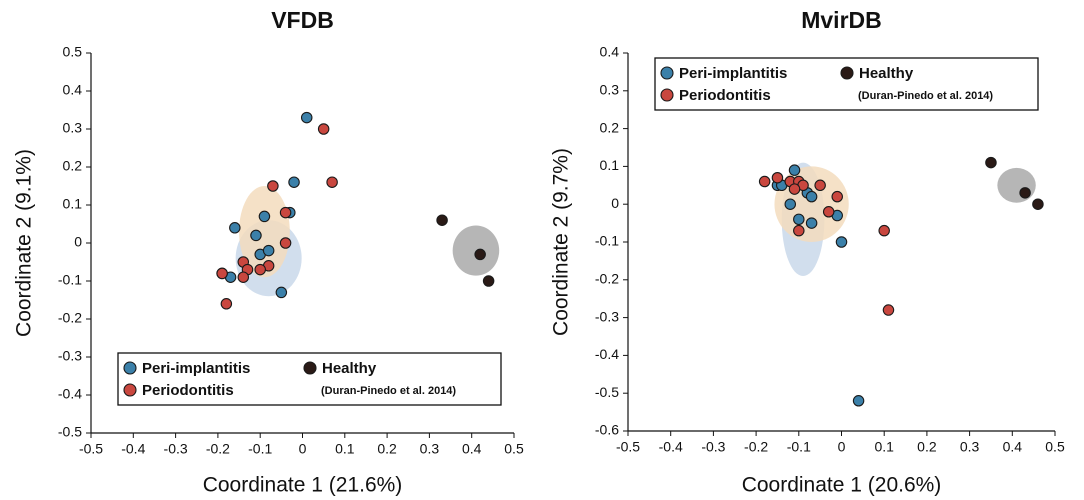 Image resolution: width=1084 pixels, height=500 pixels. Describe the element at coordinates (841, 20) in the screenshot. I see `chart-title: MvirDB` at that location.